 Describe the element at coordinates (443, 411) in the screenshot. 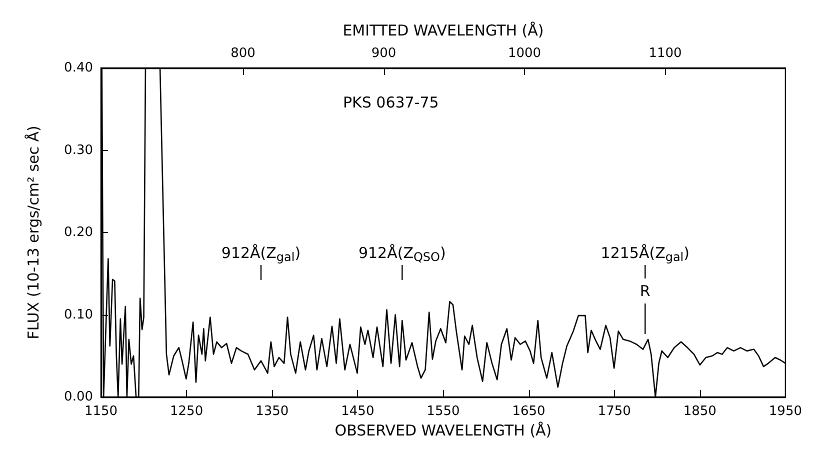

I see `x-tick-label: 1550` at that location.